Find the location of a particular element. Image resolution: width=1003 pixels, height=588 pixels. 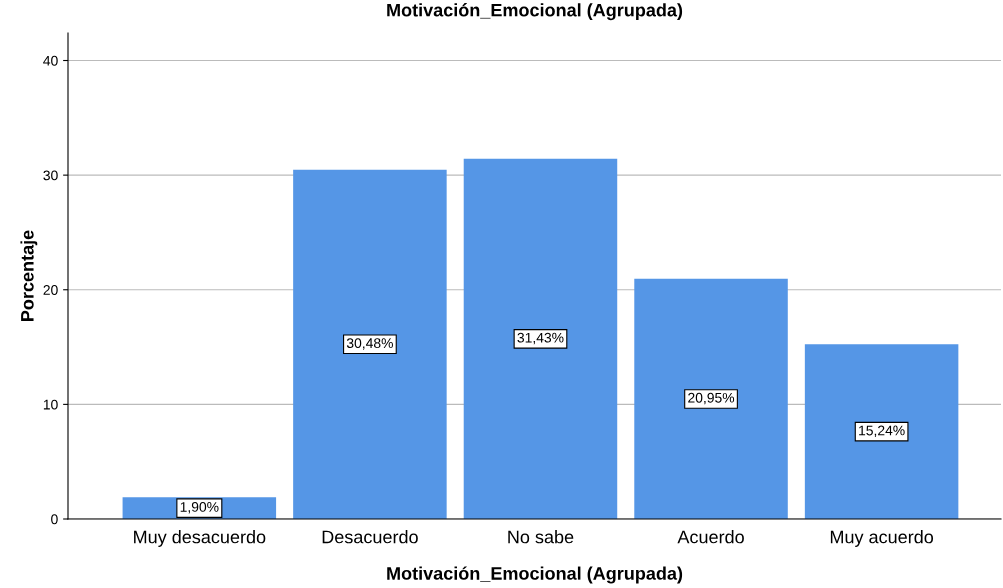

data-label: 20,95% is located at coordinates (711, 398).